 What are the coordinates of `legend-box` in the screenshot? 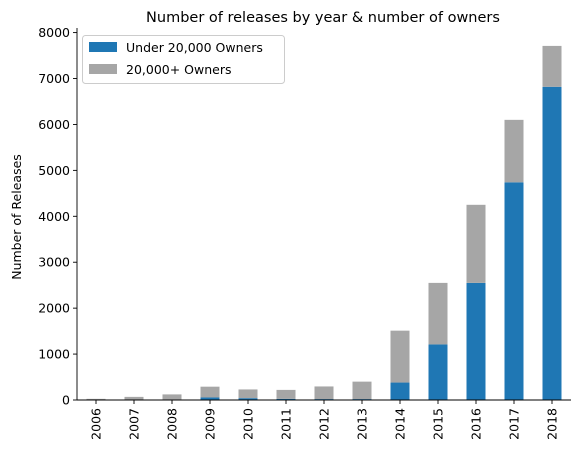 It's located at (183, 59).